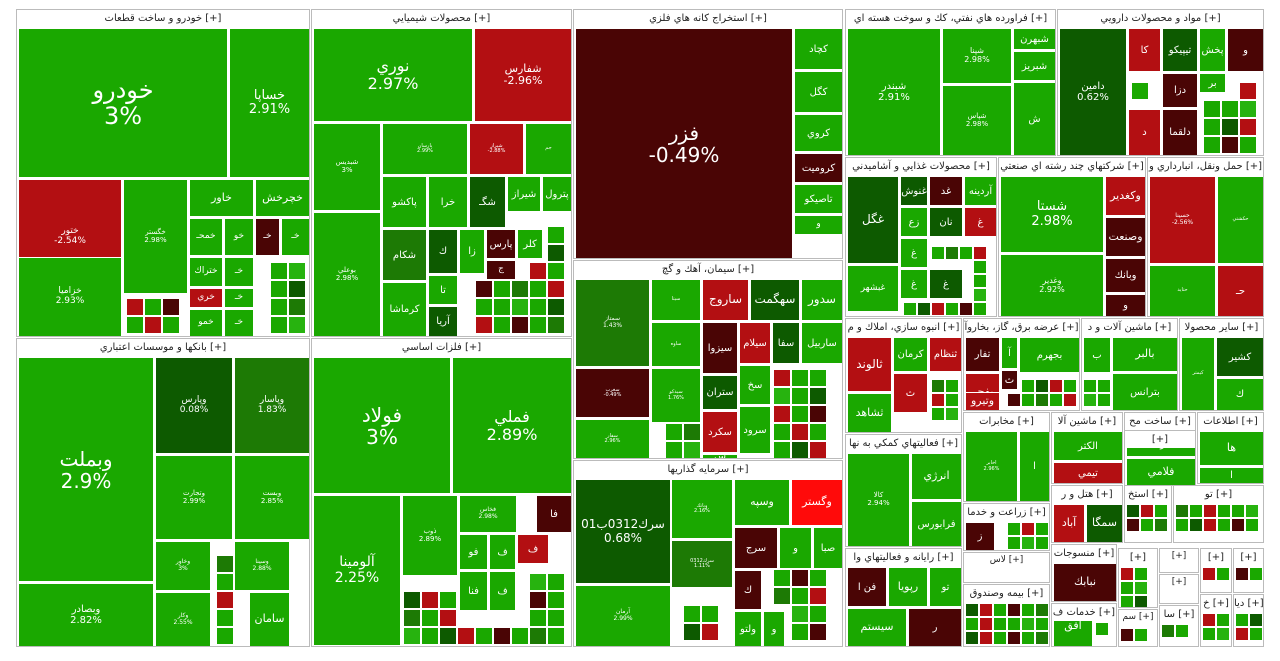 This screenshot has height=661, width=1280. Describe the element at coordinates (702, 564) in the screenshot. I see `stock-tile: سرك0312 1.11%` at that location.